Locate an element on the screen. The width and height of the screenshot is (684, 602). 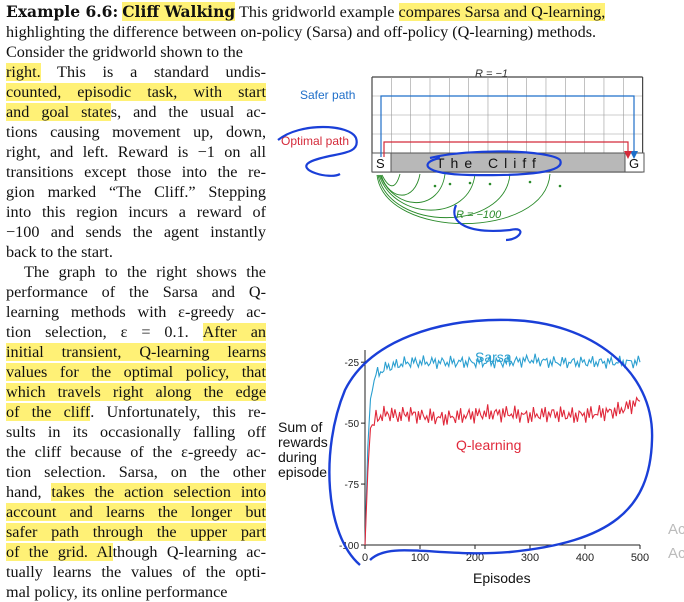
text-line: learning methods with ε-greedy ac- is located at coordinates (136, 312).